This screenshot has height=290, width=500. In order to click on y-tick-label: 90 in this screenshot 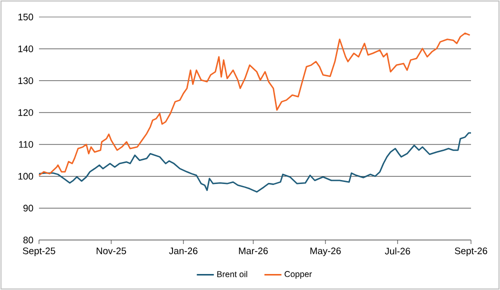, I will do `click(28, 208)`.